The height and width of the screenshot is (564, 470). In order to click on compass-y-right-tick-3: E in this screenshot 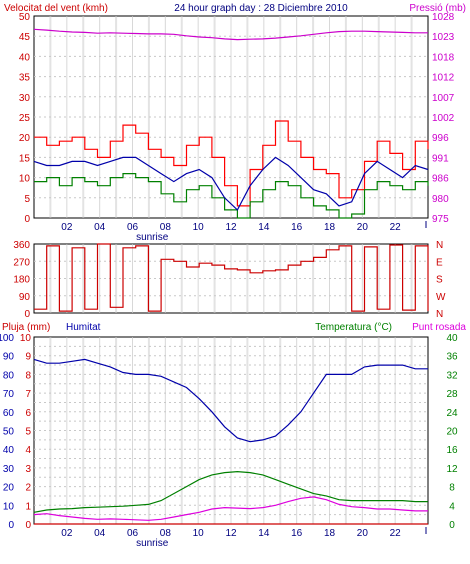, I will do `click(439, 262)`.